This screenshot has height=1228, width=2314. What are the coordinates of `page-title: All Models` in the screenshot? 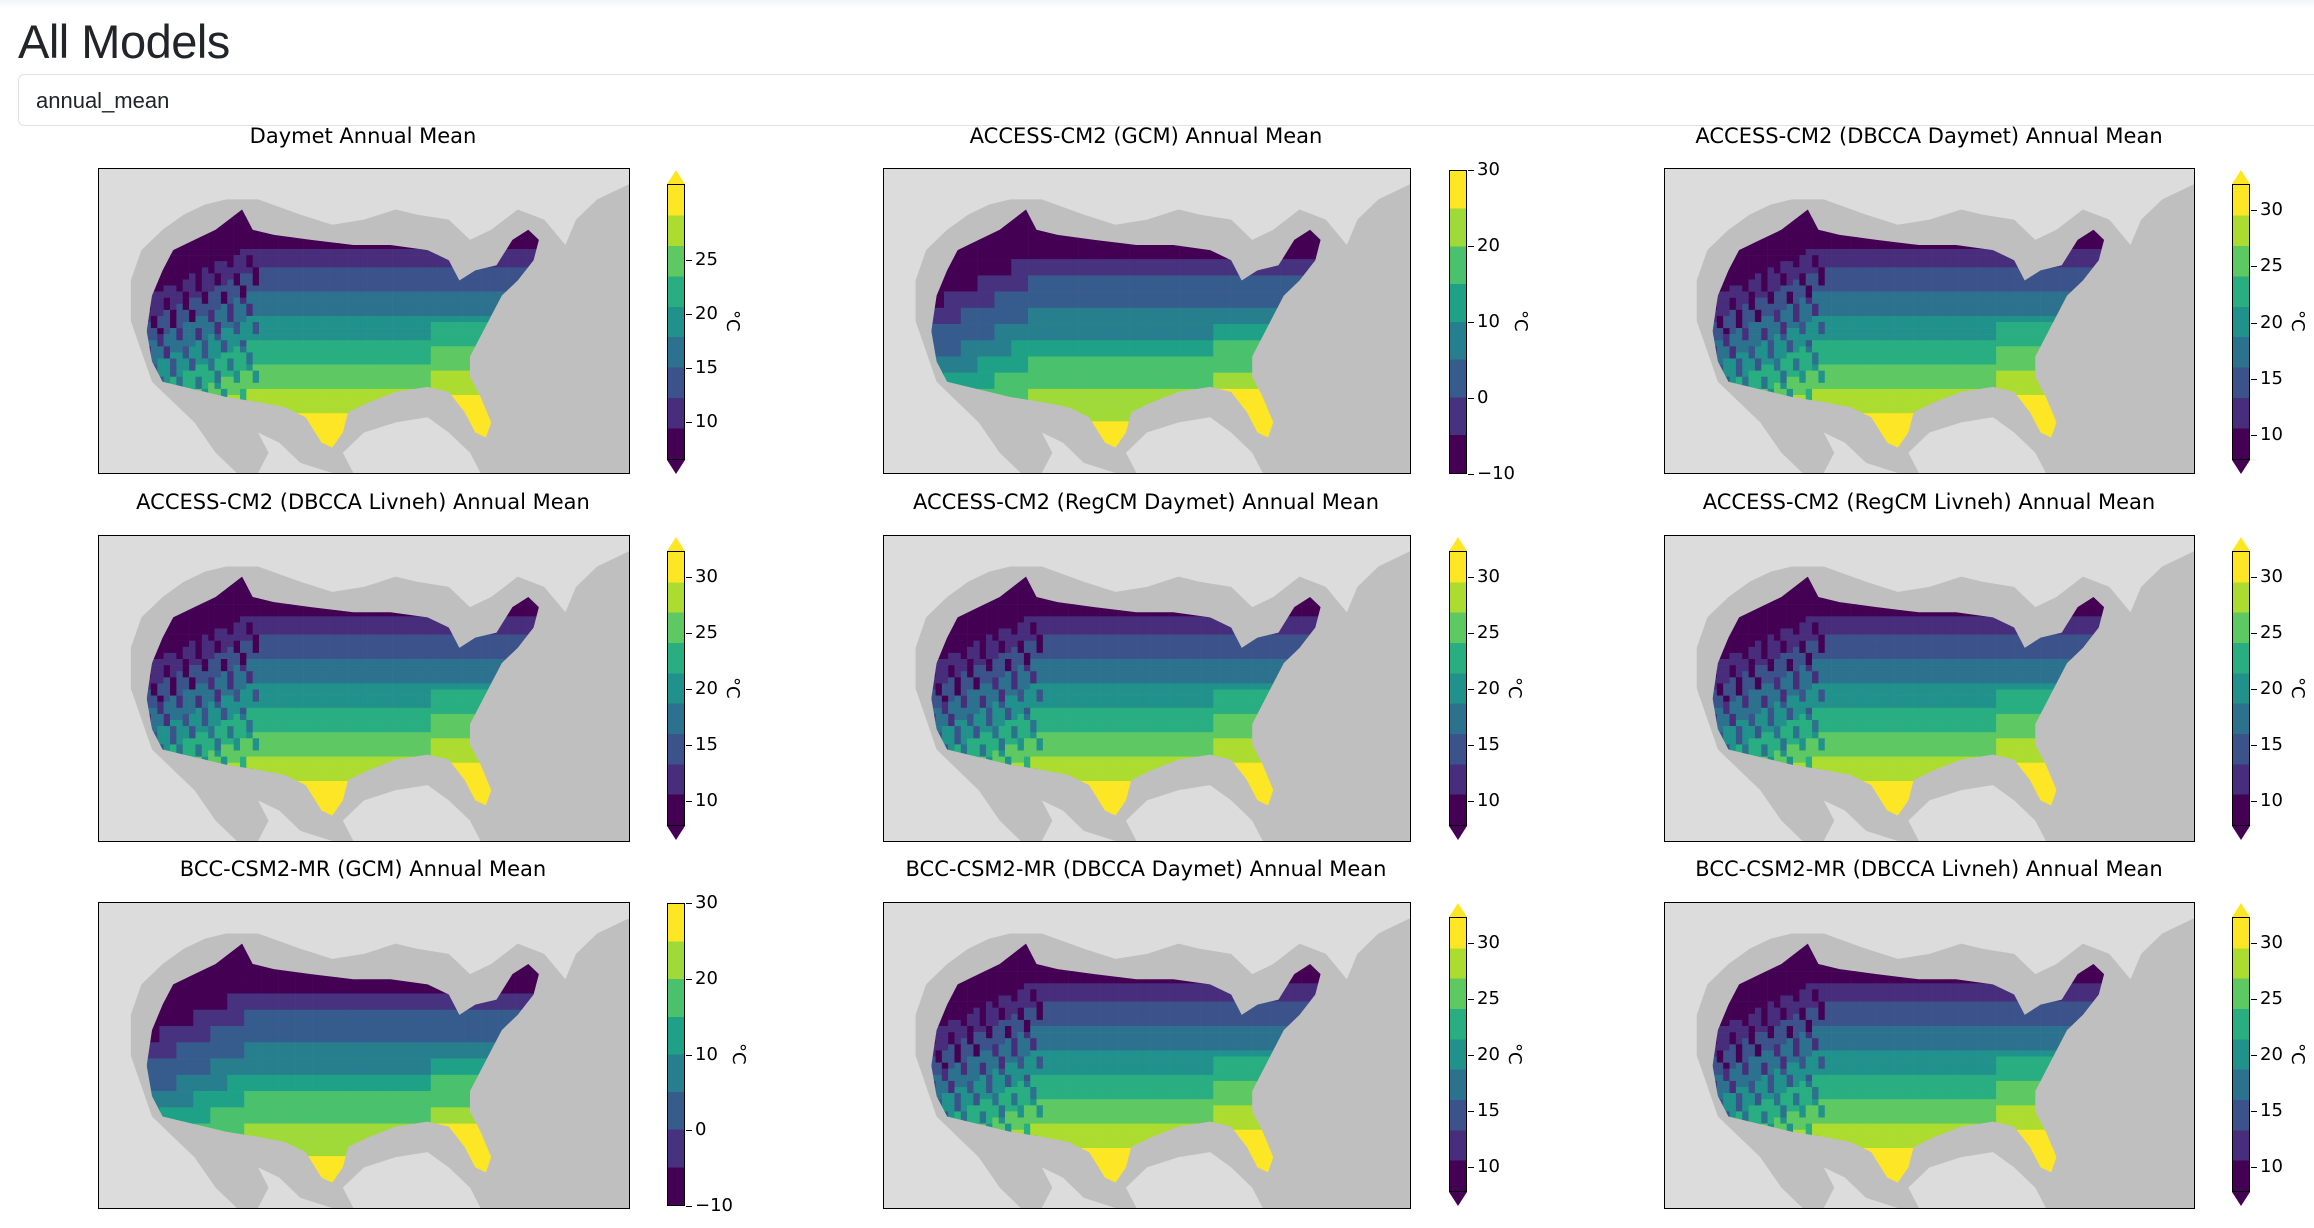 It's located at (124, 41).